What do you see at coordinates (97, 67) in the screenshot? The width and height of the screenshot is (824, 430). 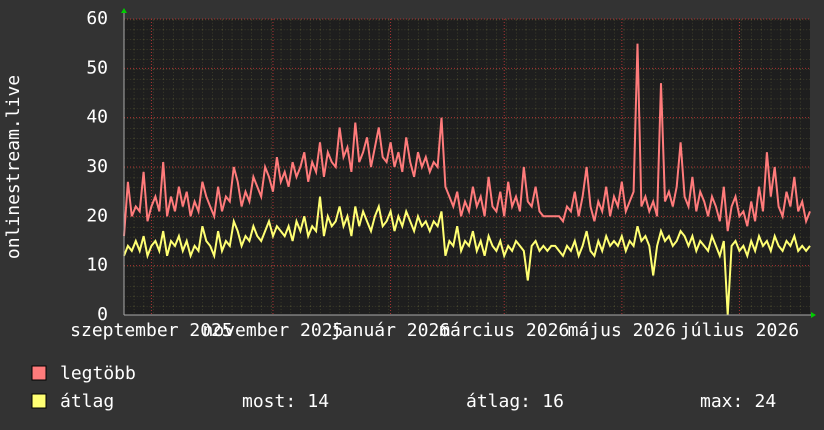 I see `y-tick-label: 50` at bounding box center [97, 67].